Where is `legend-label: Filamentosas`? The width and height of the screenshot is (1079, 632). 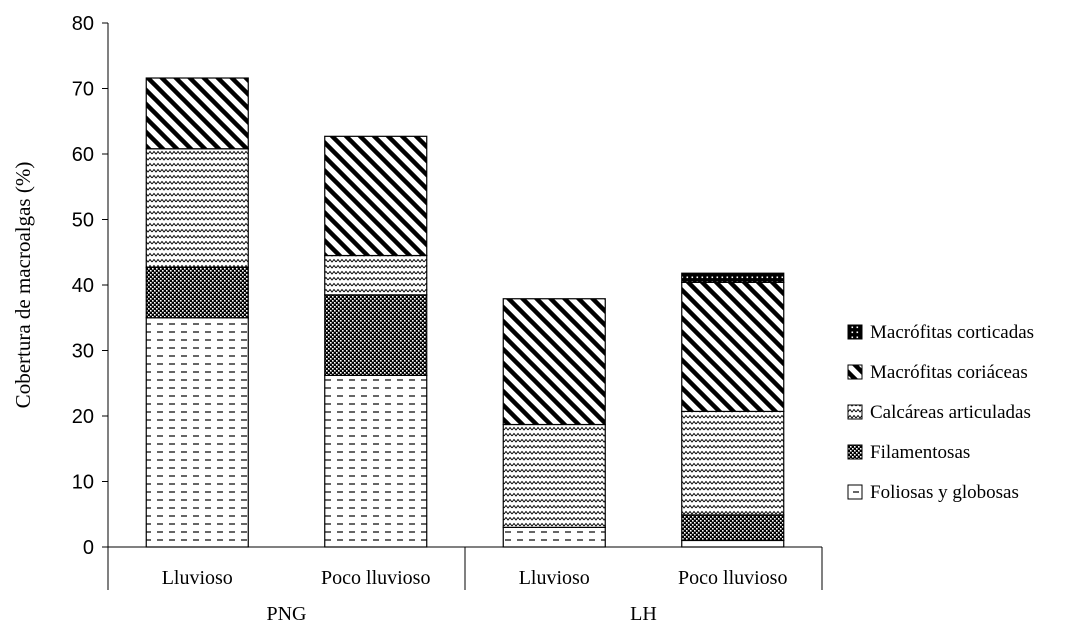 legend-label: Filamentosas is located at coordinates (920, 452).